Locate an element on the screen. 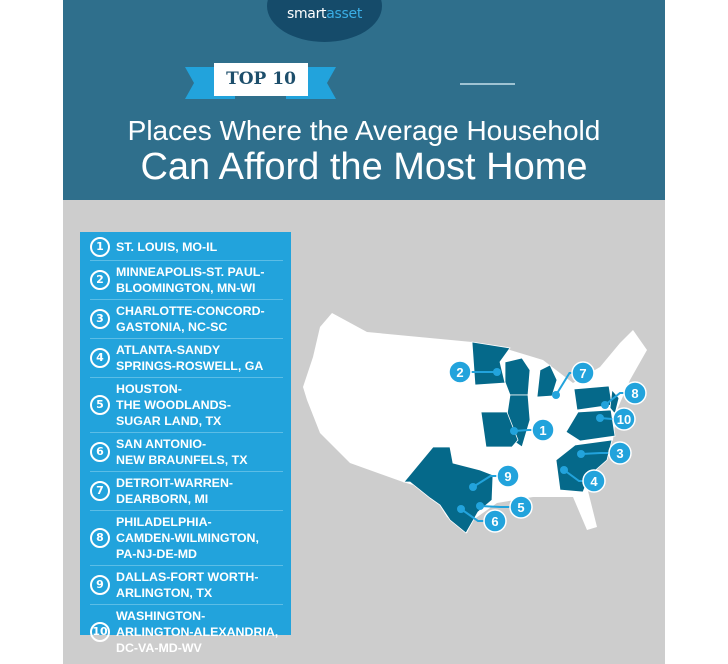 Image resolution: width=728 pixels, height=664 pixels. metro-name: SAN ANTONIO- NEW BRAUNFELS, TX is located at coordinates (182, 452).